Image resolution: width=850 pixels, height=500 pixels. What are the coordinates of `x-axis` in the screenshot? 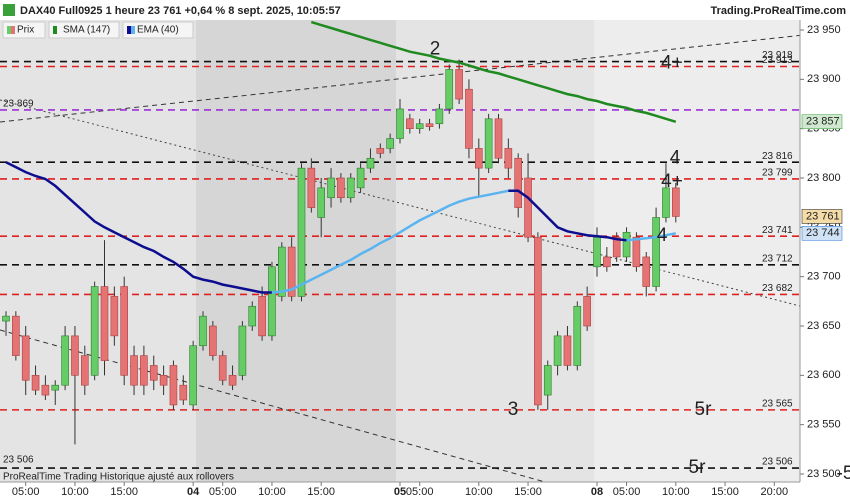 It's located at (425, 491).